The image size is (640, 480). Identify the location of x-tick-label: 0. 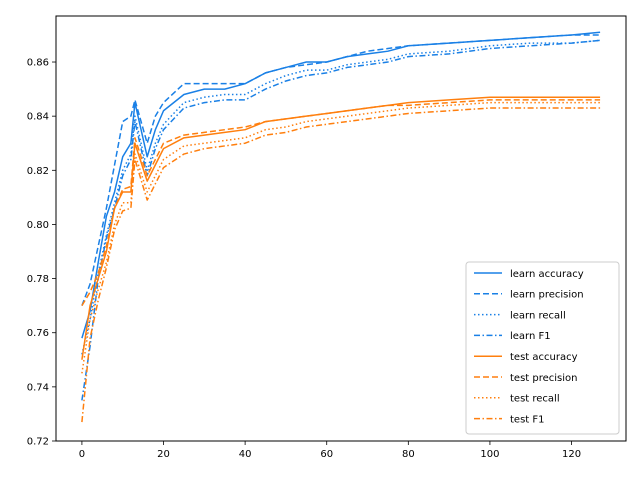
(82, 454).